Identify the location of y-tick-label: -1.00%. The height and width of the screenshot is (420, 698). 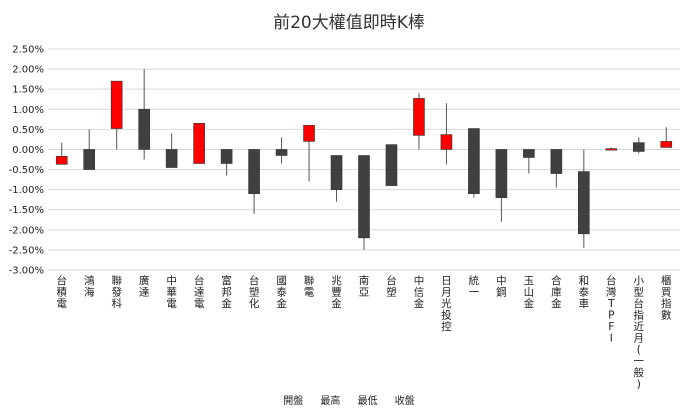
(26, 190).